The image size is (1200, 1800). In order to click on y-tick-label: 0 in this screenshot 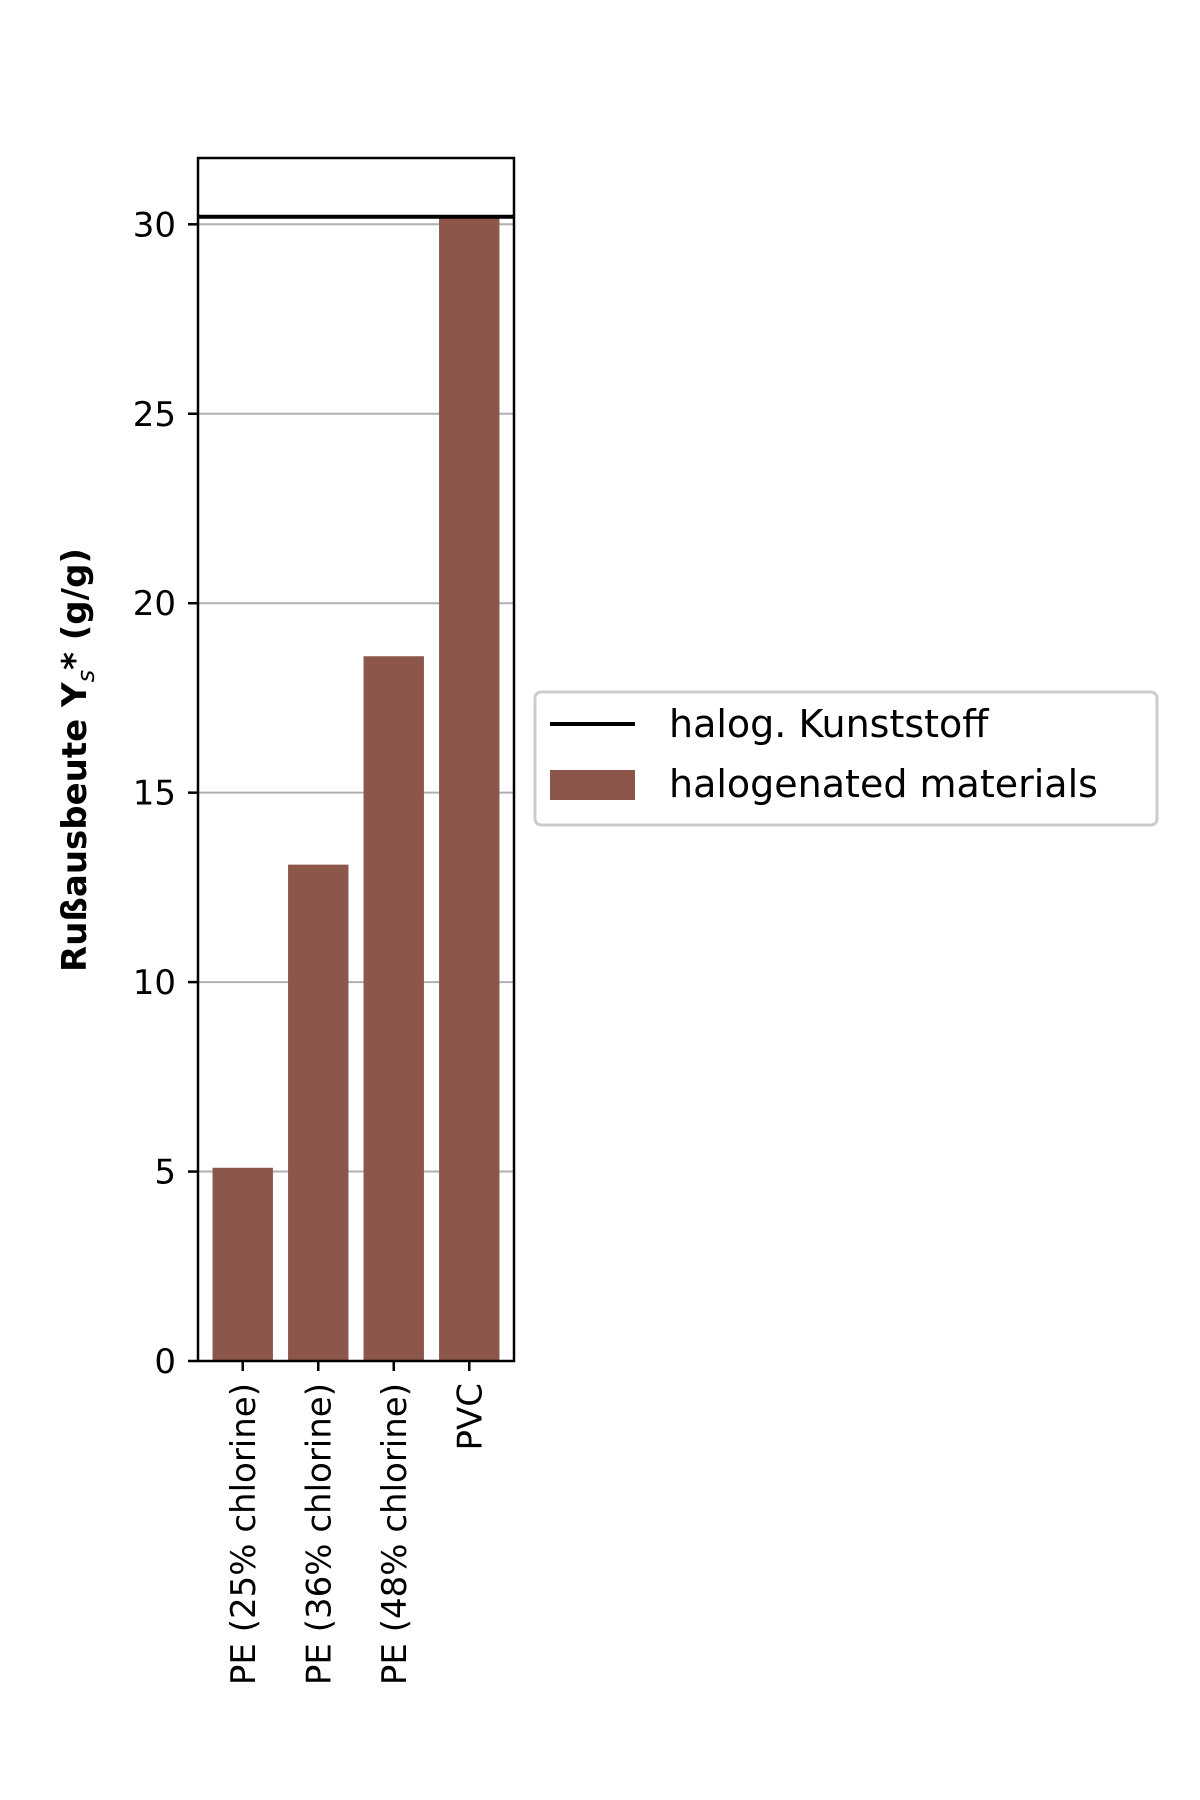, I will do `click(165, 1362)`.